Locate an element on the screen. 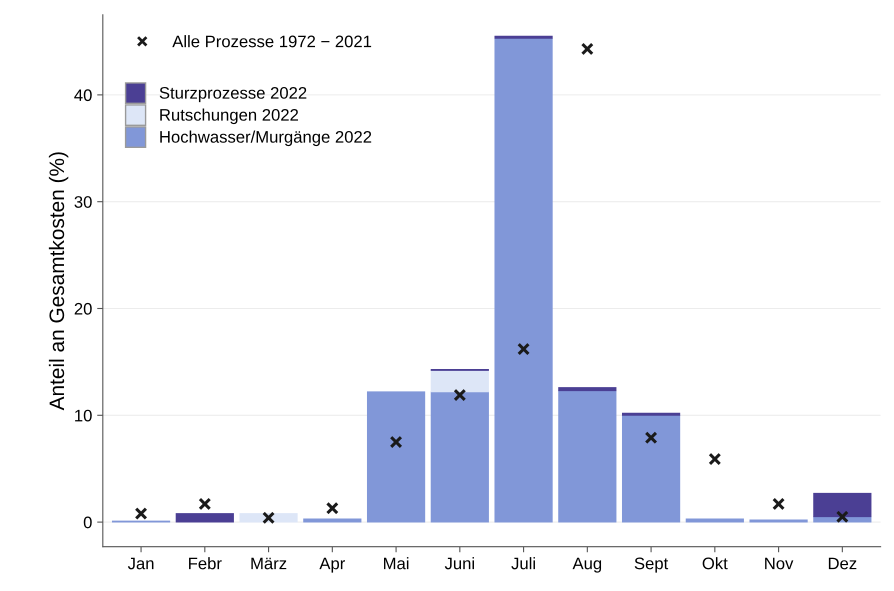 The width and height of the screenshot is (894, 591). x-tick-label: Nov is located at coordinates (779, 564).